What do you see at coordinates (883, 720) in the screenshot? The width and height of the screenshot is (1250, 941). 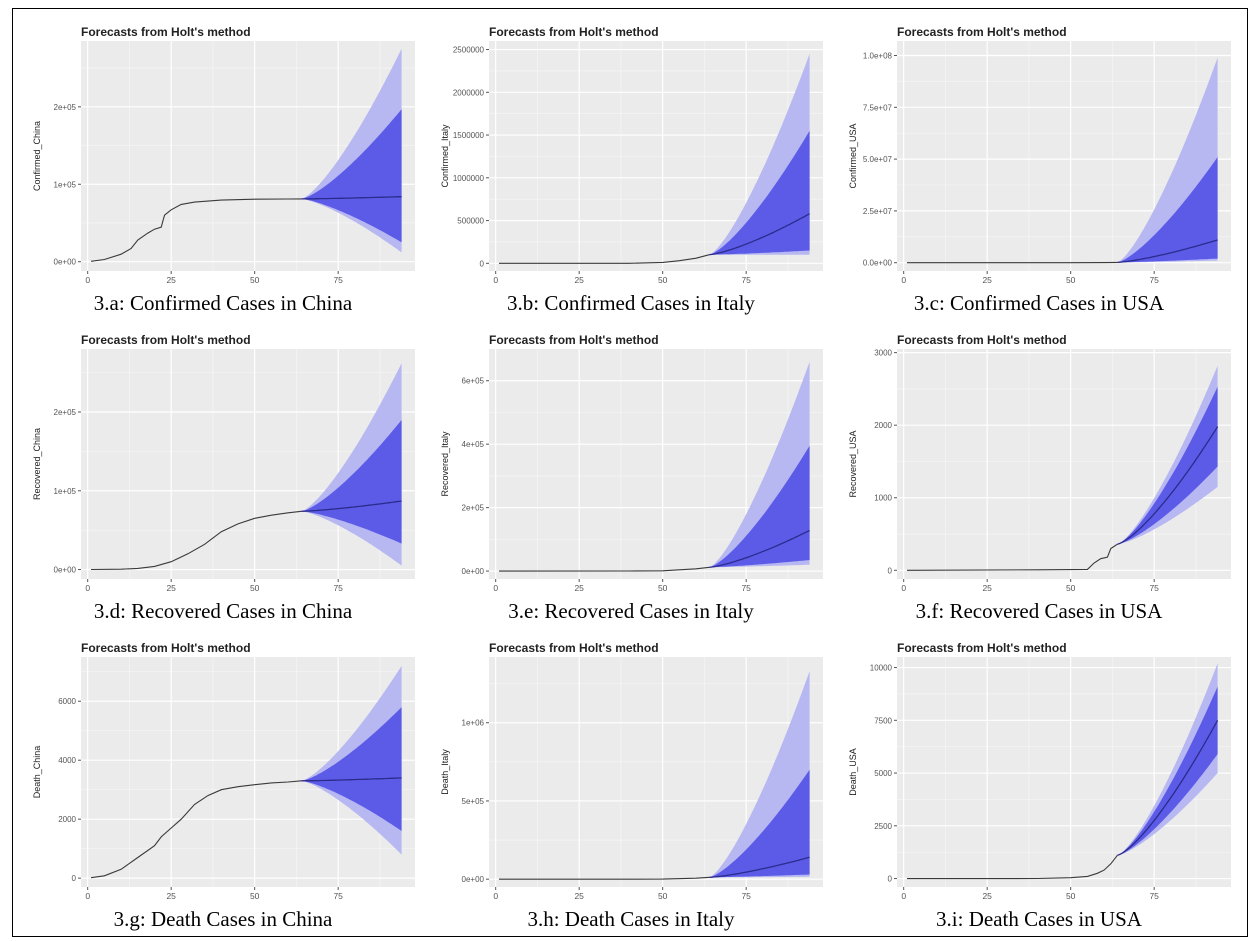 I see `y-tick-label: 7500` at bounding box center [883, 720].